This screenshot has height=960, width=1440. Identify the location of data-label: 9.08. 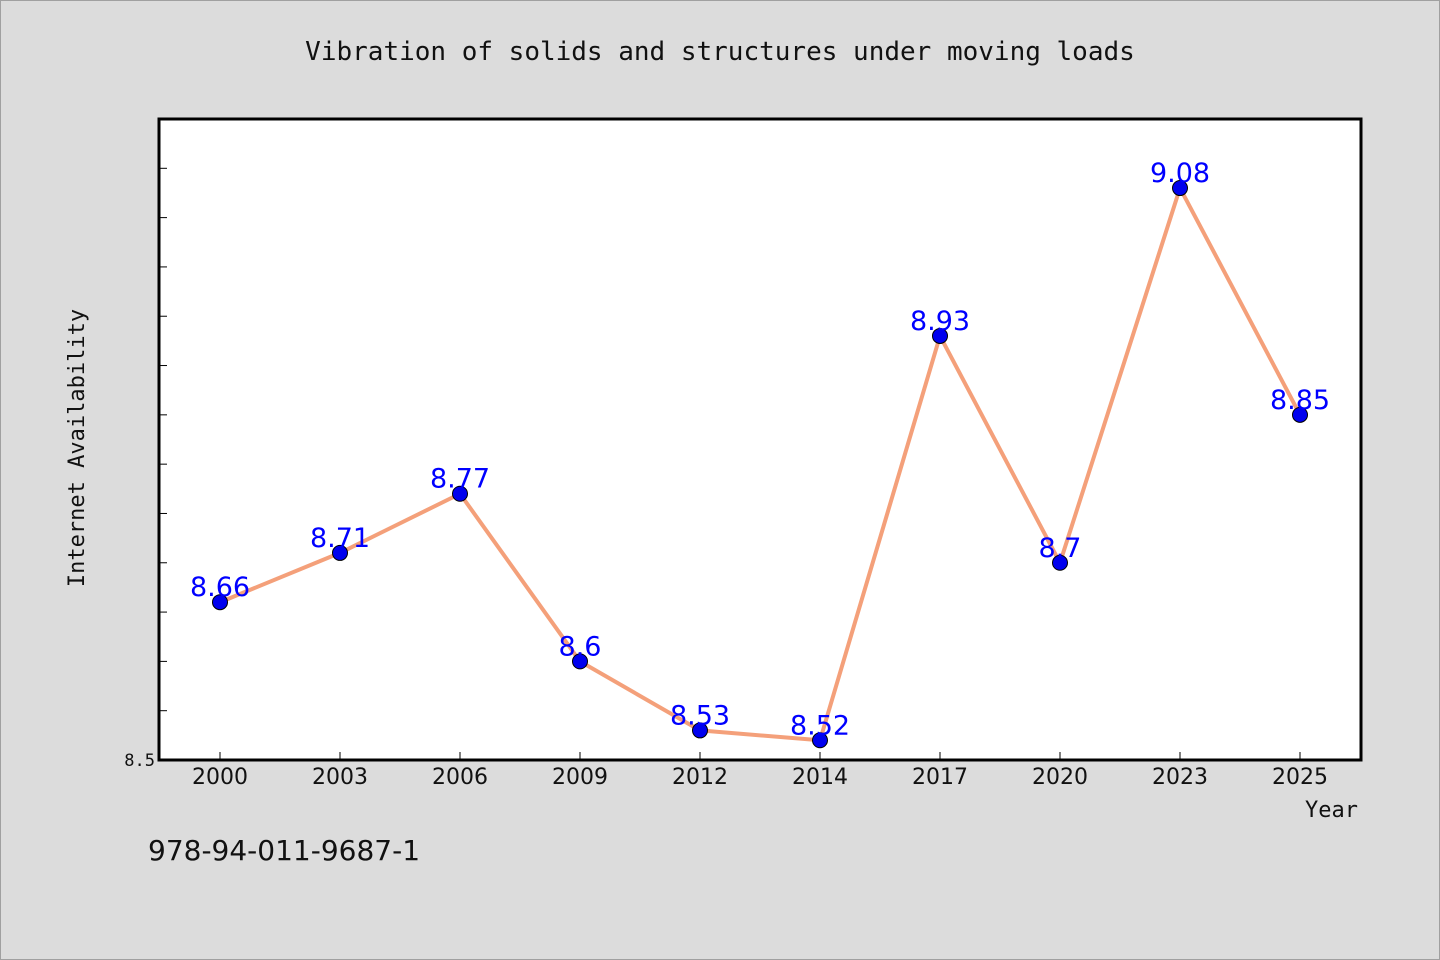
(1180, 173).